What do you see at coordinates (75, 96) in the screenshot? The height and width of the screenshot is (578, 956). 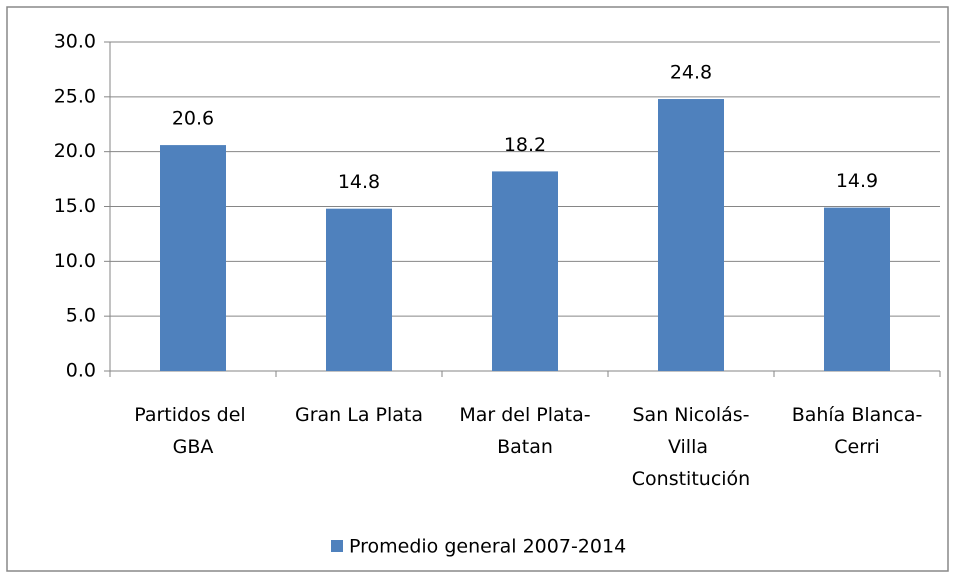 I see `y-tick-label: 25.0` at bounding box center [75, 96].